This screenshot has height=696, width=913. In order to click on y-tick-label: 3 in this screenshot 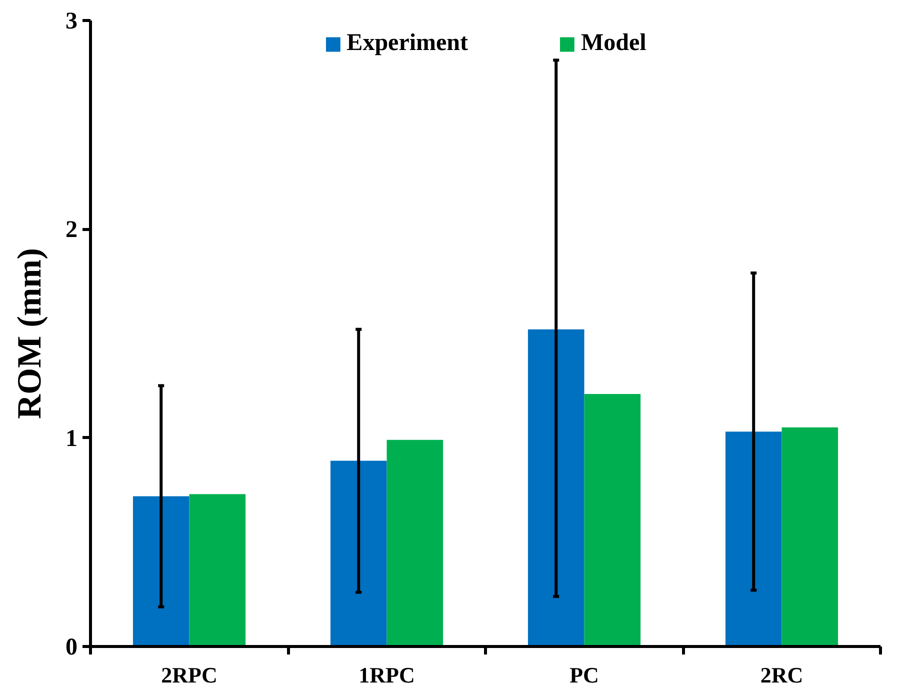, I will do `click(72, 21)`.